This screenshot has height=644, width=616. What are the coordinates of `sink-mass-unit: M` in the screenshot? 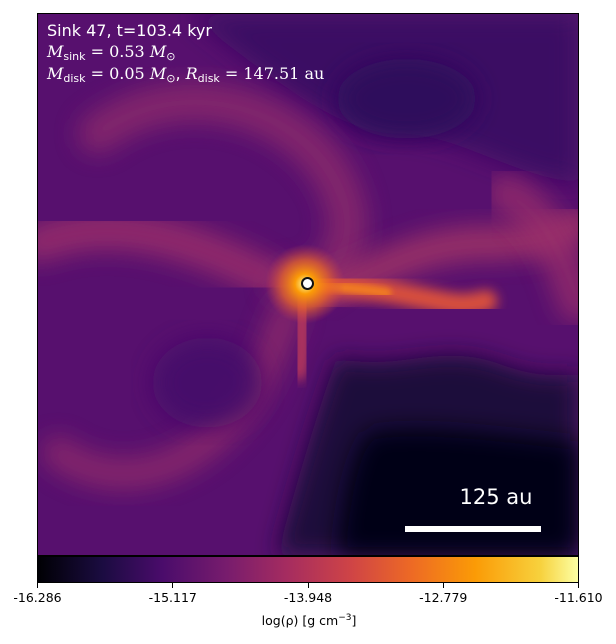 It's located at (158, 51).